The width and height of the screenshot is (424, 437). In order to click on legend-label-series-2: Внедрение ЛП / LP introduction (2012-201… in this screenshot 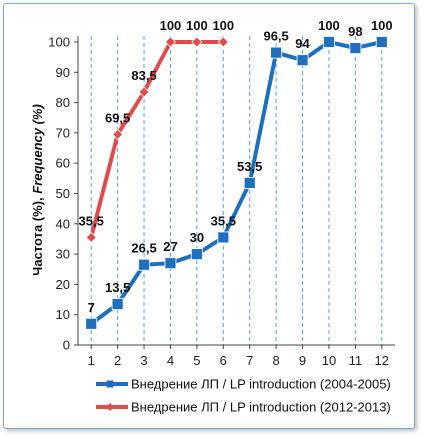, I will do `click(261, 407)`.